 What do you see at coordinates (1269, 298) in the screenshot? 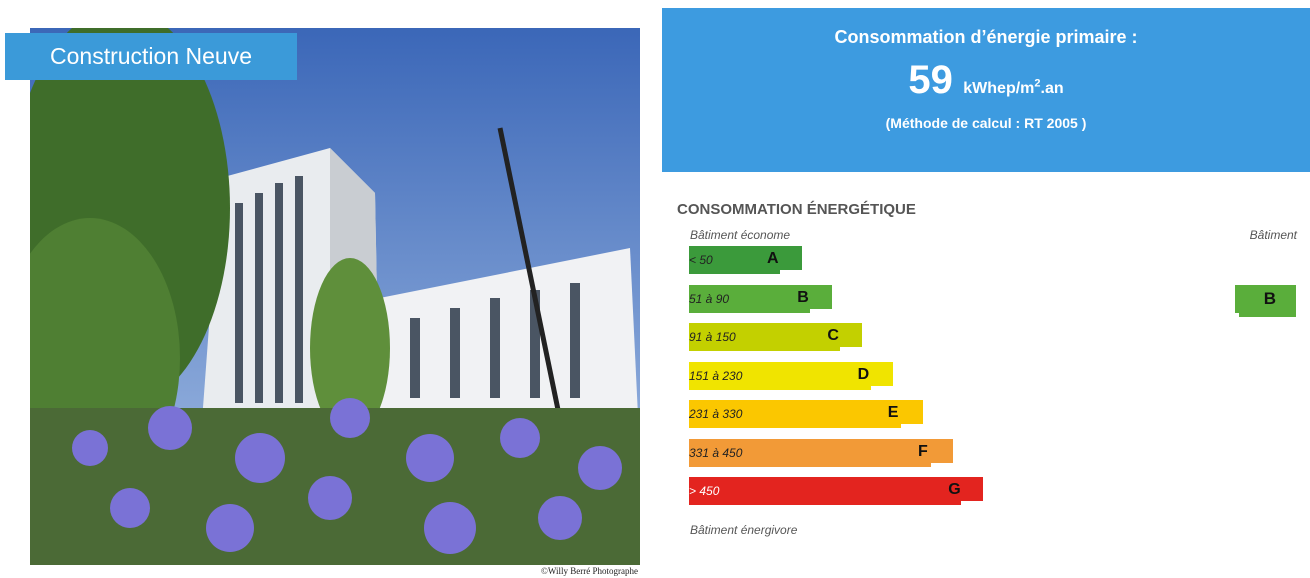
I see `current-letter: B` at bounding box center [1269, 298].